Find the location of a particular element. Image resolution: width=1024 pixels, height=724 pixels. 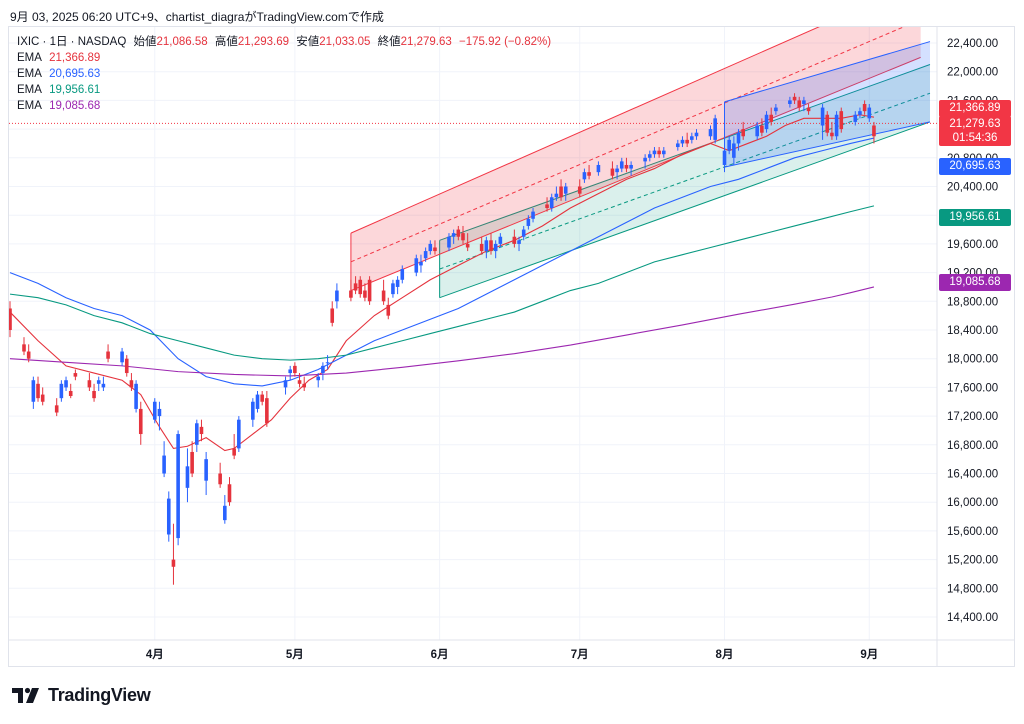

price-tag-ema-blue: 20,695.63 is located at coordinates (975, 166).